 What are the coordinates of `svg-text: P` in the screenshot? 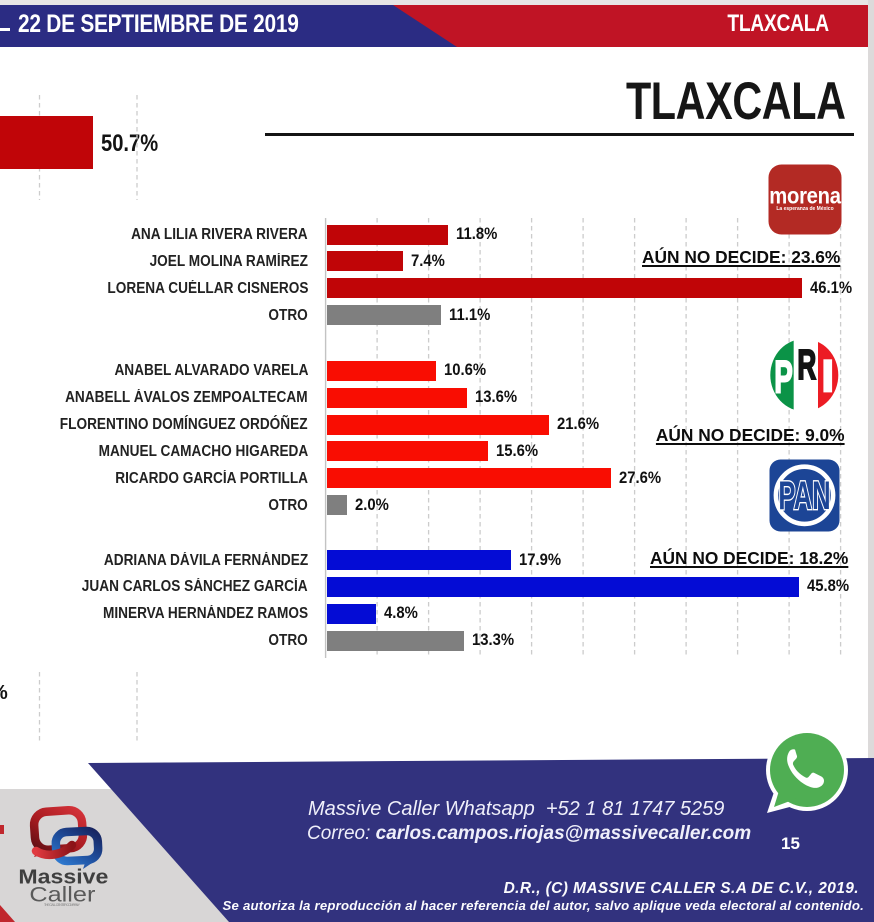 It's located at (783, 377).